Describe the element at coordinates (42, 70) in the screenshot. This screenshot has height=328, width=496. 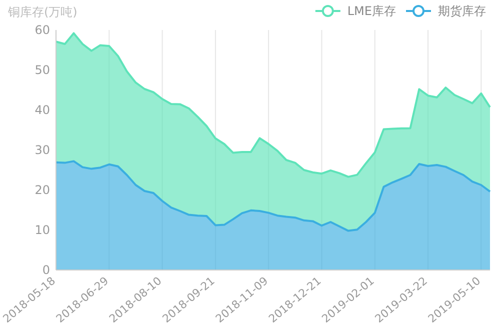
I see `y-tick-label: 50` at that location.